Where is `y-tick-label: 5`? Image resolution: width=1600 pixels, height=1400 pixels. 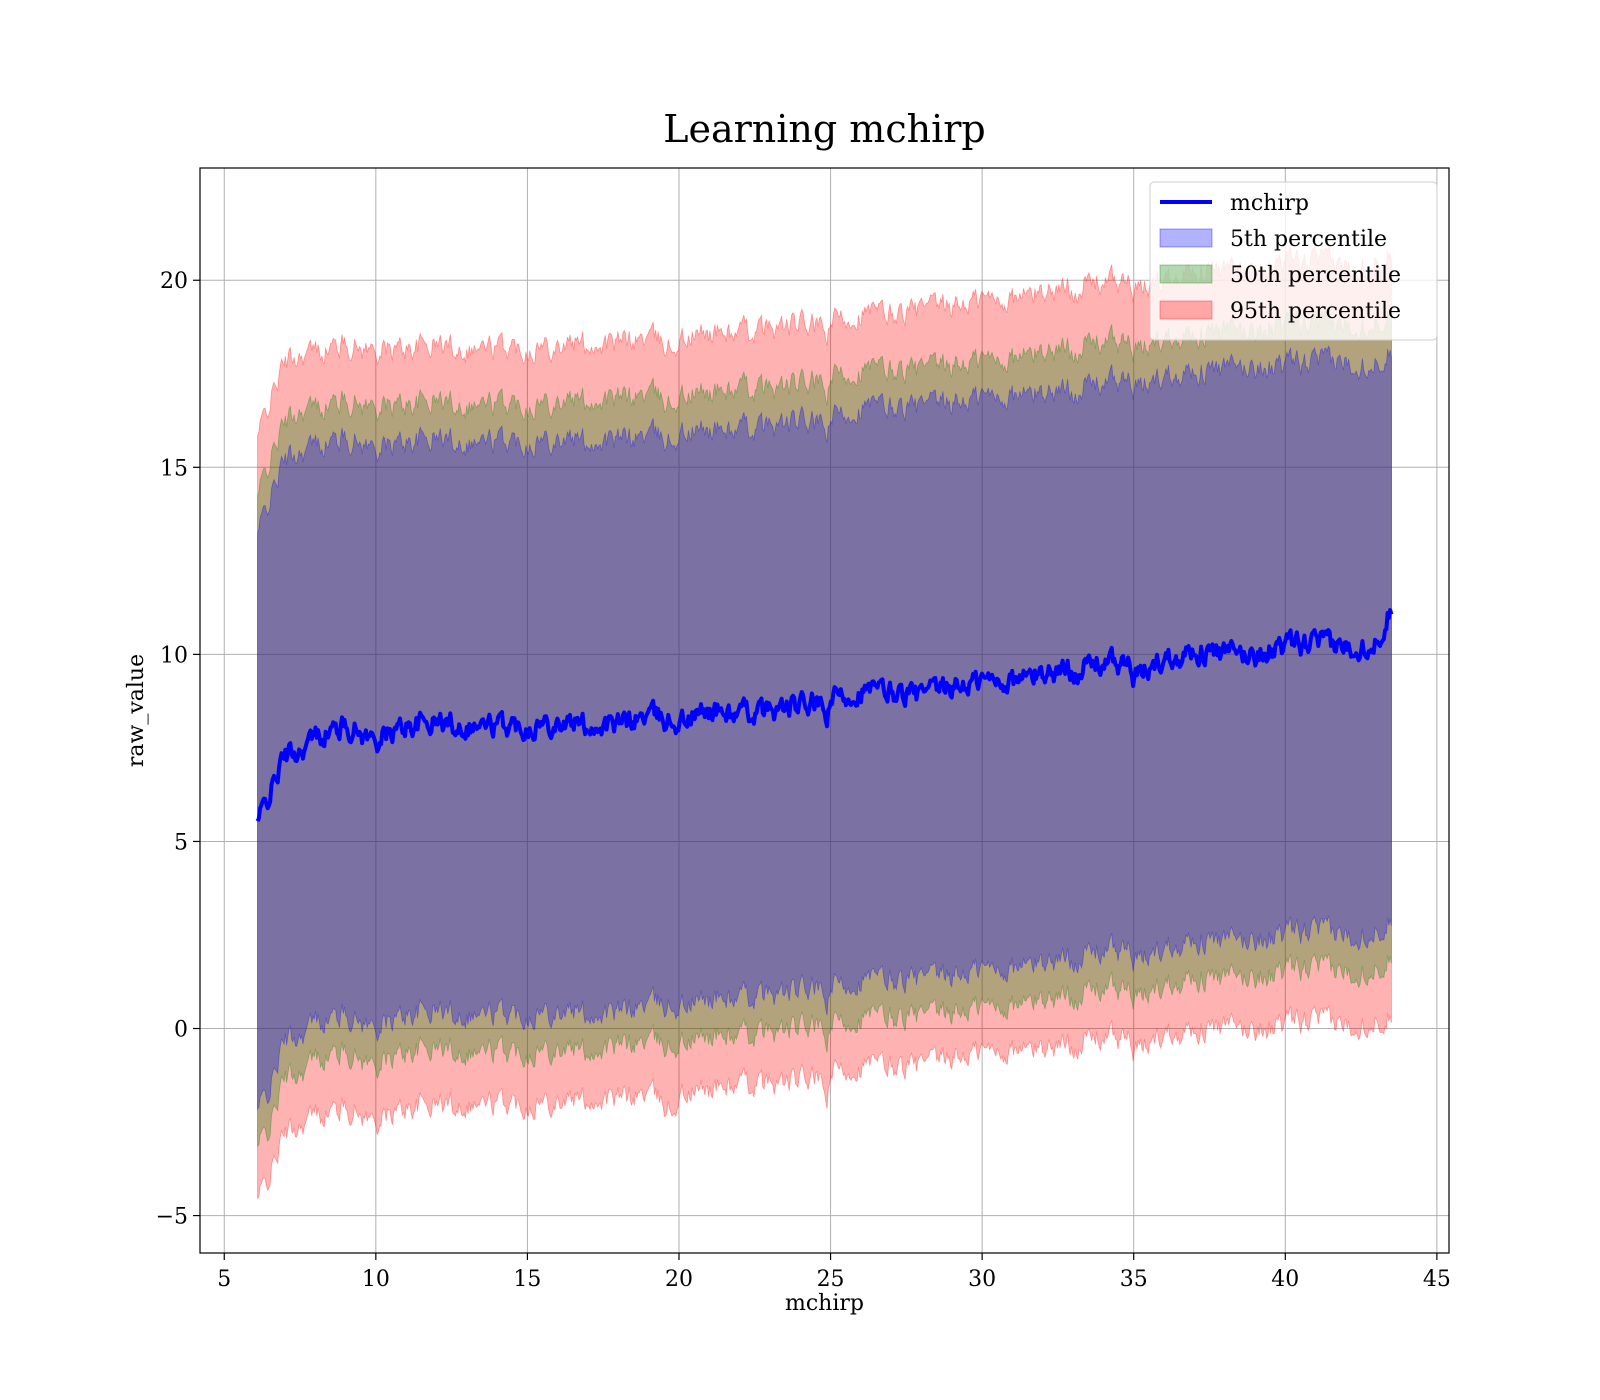 y-tick-label: 5 is located at coordinates (181, 842).